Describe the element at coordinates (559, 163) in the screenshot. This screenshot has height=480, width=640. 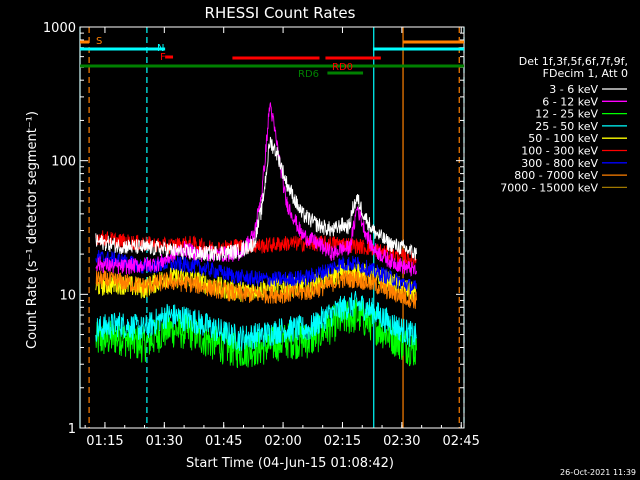
I see `legend-label-300-800keV: 300 - 800 keV` at that location.